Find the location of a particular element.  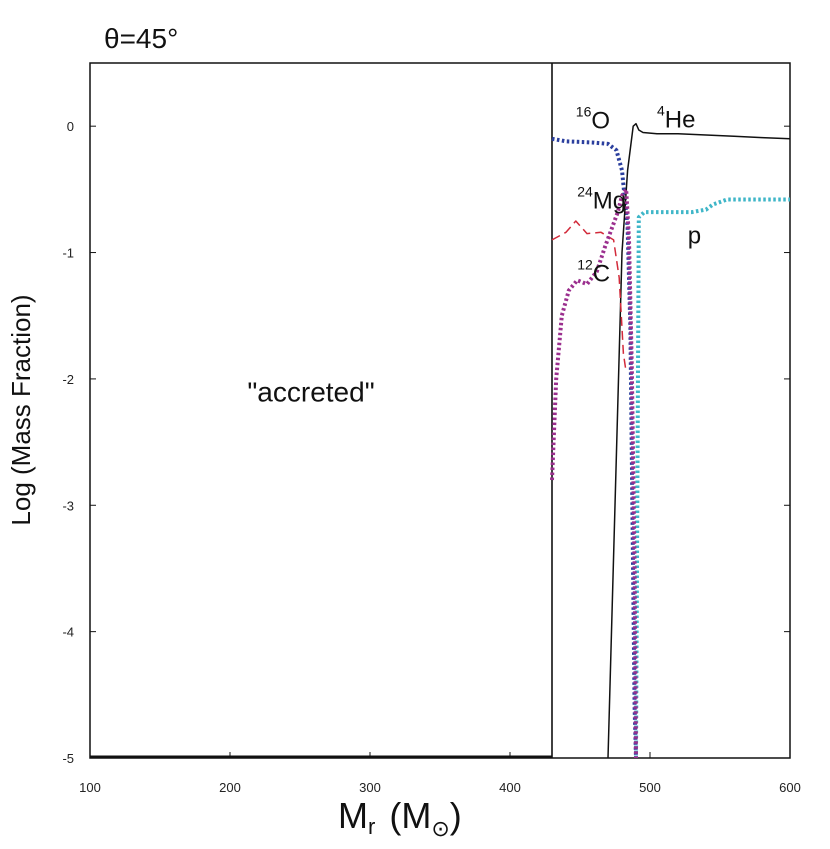

svg-text:Mr(M⊙): Mr (M⊙) is located at coordinates (400, 818).